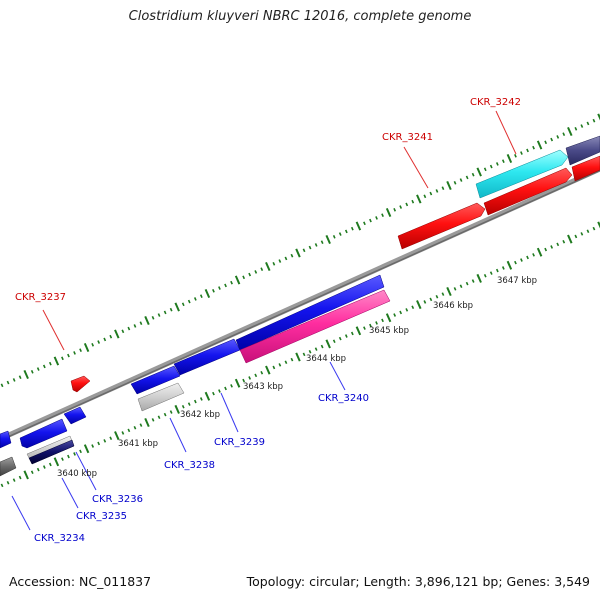 The image size is (600, 600). I want to click on gene-label-CKR_3235: CKR_3235, so click(101, 516).